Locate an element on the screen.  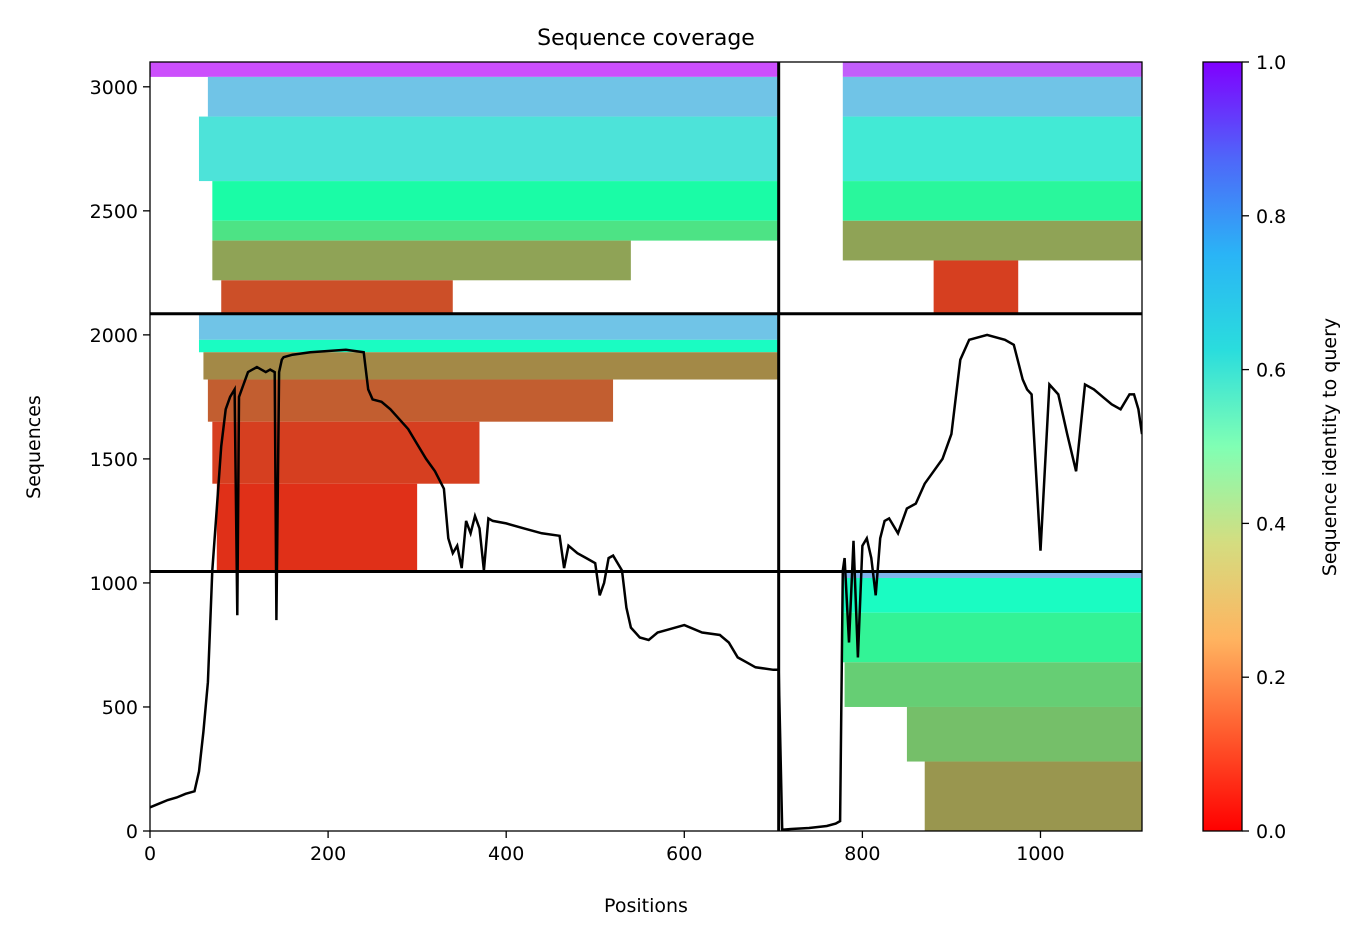
chart-title: Sequence coverage is located at coordinates (646, 38).